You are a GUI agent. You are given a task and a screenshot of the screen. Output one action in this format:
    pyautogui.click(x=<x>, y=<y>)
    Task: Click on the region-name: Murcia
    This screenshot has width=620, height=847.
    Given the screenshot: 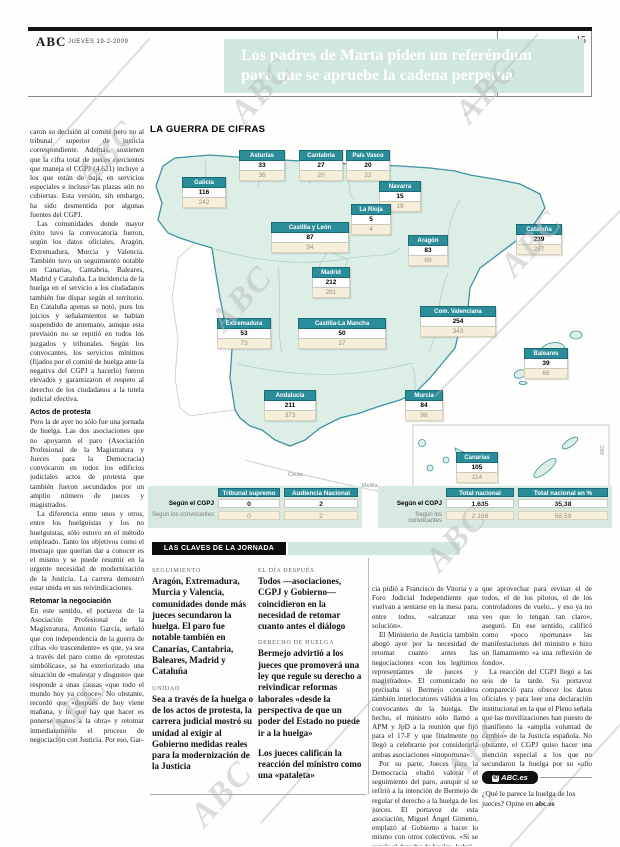 What is the action you would take?
    pyautogui.click(x=424, y=395)
    